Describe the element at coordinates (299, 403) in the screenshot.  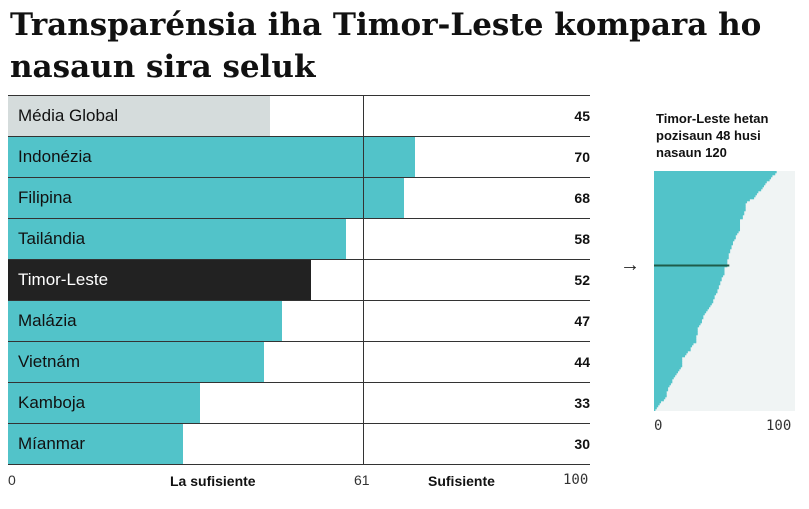
I see `bar-row: Kamboja 33` at that location.